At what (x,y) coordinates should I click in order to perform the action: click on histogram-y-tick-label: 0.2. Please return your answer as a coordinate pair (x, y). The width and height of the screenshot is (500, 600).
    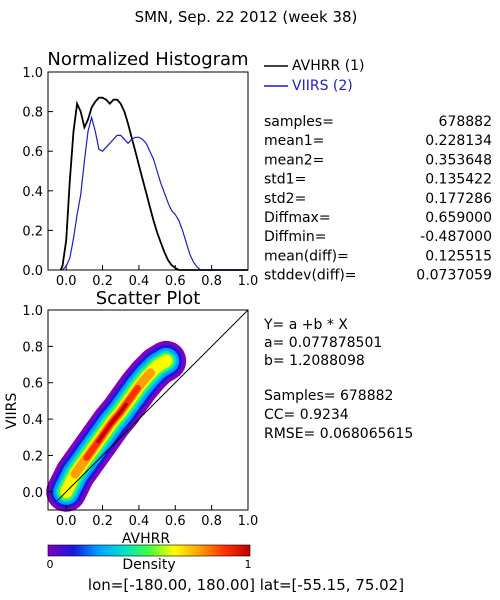
    Looking at the image, I should click on (32, 231).